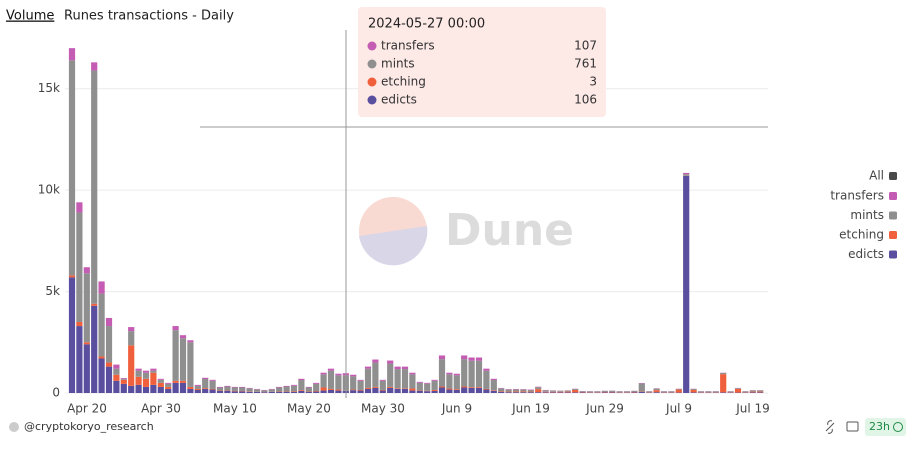 This screenshot has height=449, width=913. I want to click on camera-icon, so click(852, 426).